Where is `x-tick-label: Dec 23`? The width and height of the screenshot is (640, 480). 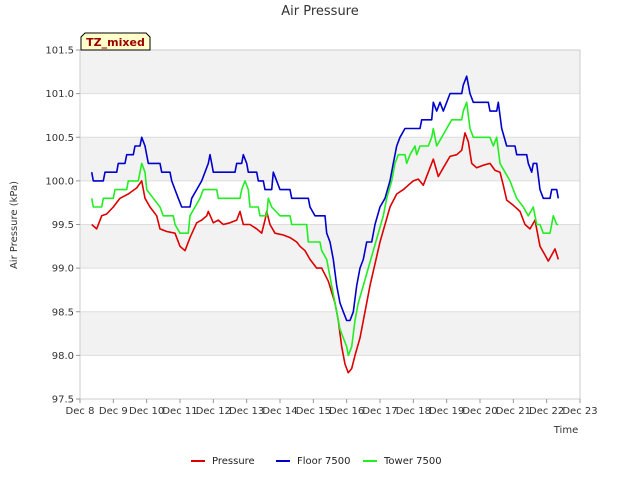 x-tick-label: Dec 23 is located at coordinates (579, 411).